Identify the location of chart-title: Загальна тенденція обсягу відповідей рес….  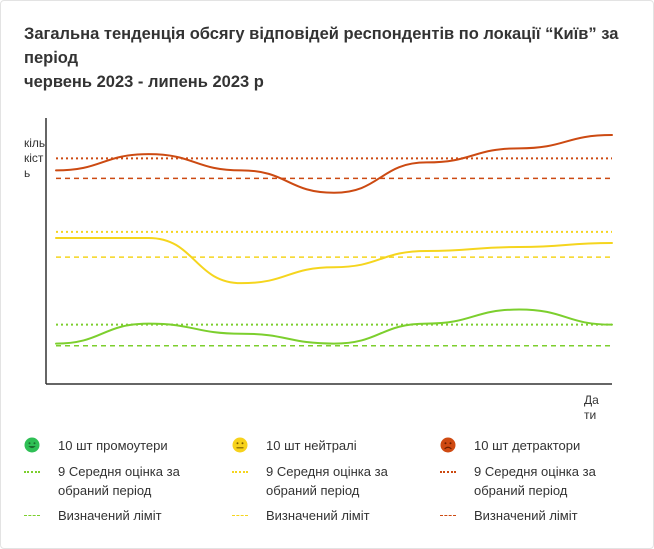
(329, 58).